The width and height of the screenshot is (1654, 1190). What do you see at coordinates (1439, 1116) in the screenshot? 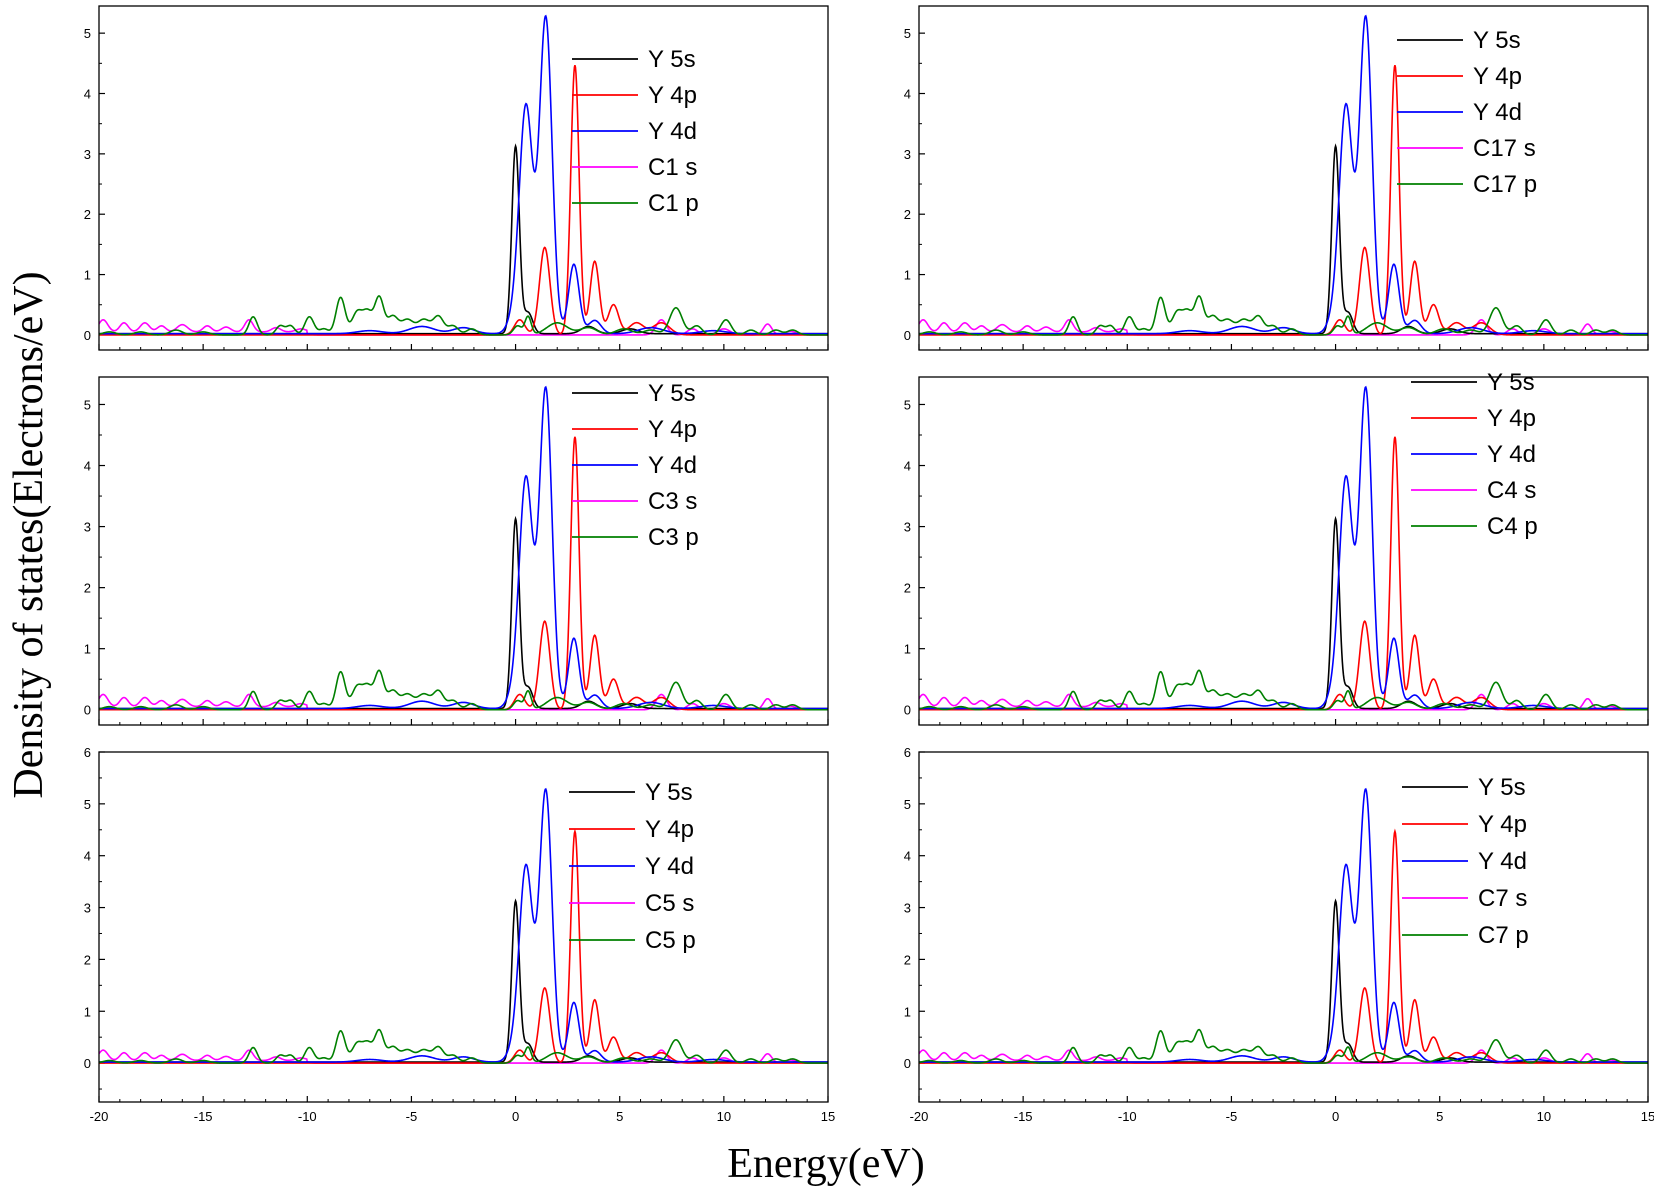
I see `x-tick-label: 5` at bounding box center [1439, 1116].